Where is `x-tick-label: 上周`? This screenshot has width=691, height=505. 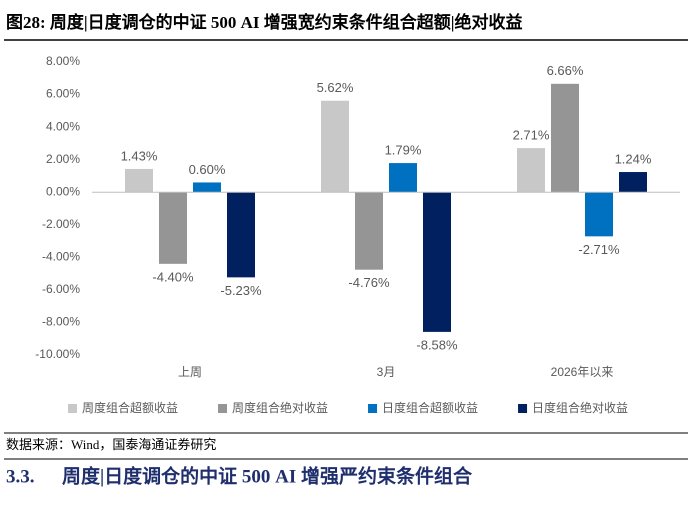
x-tick-label: 上周 is located at coordinates (190, 372).